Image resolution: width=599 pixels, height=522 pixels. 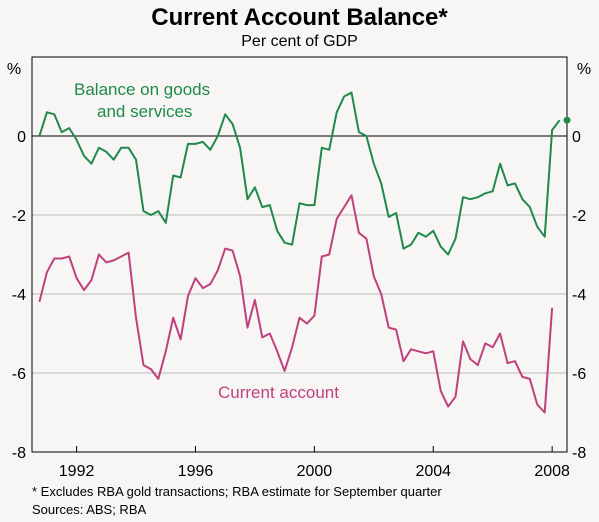 I want to click on x-tick-label: 2004, so click(x=433, y=471).